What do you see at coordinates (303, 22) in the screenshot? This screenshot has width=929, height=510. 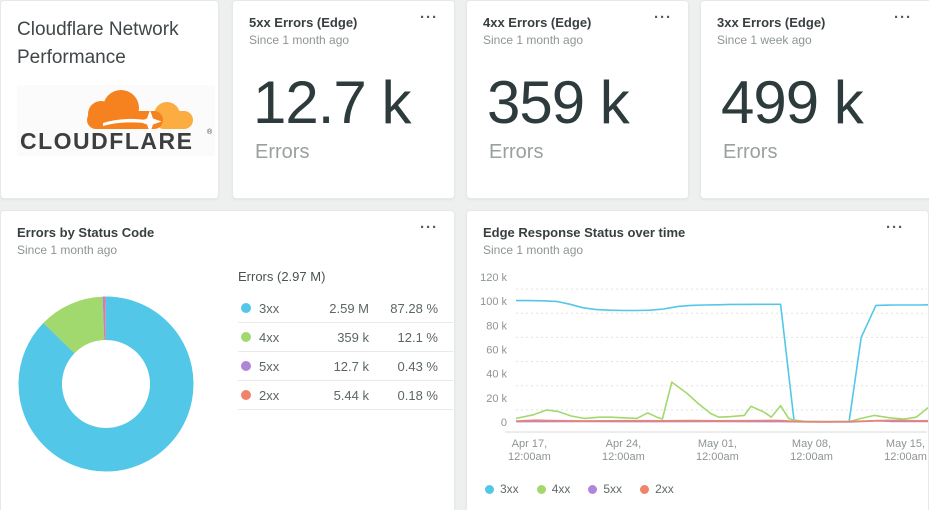 I see `card-title: 5xx Errors (Edge)` at bounding box center [303, 22].